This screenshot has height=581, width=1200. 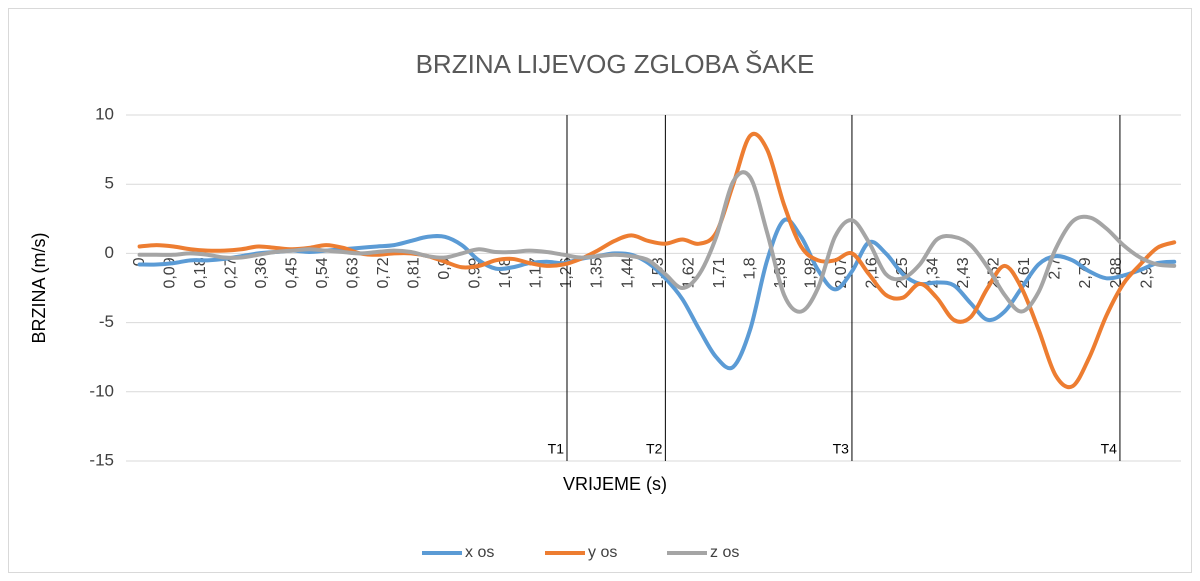 I want to click on marker-label: T1, so click(x=556, y=449).